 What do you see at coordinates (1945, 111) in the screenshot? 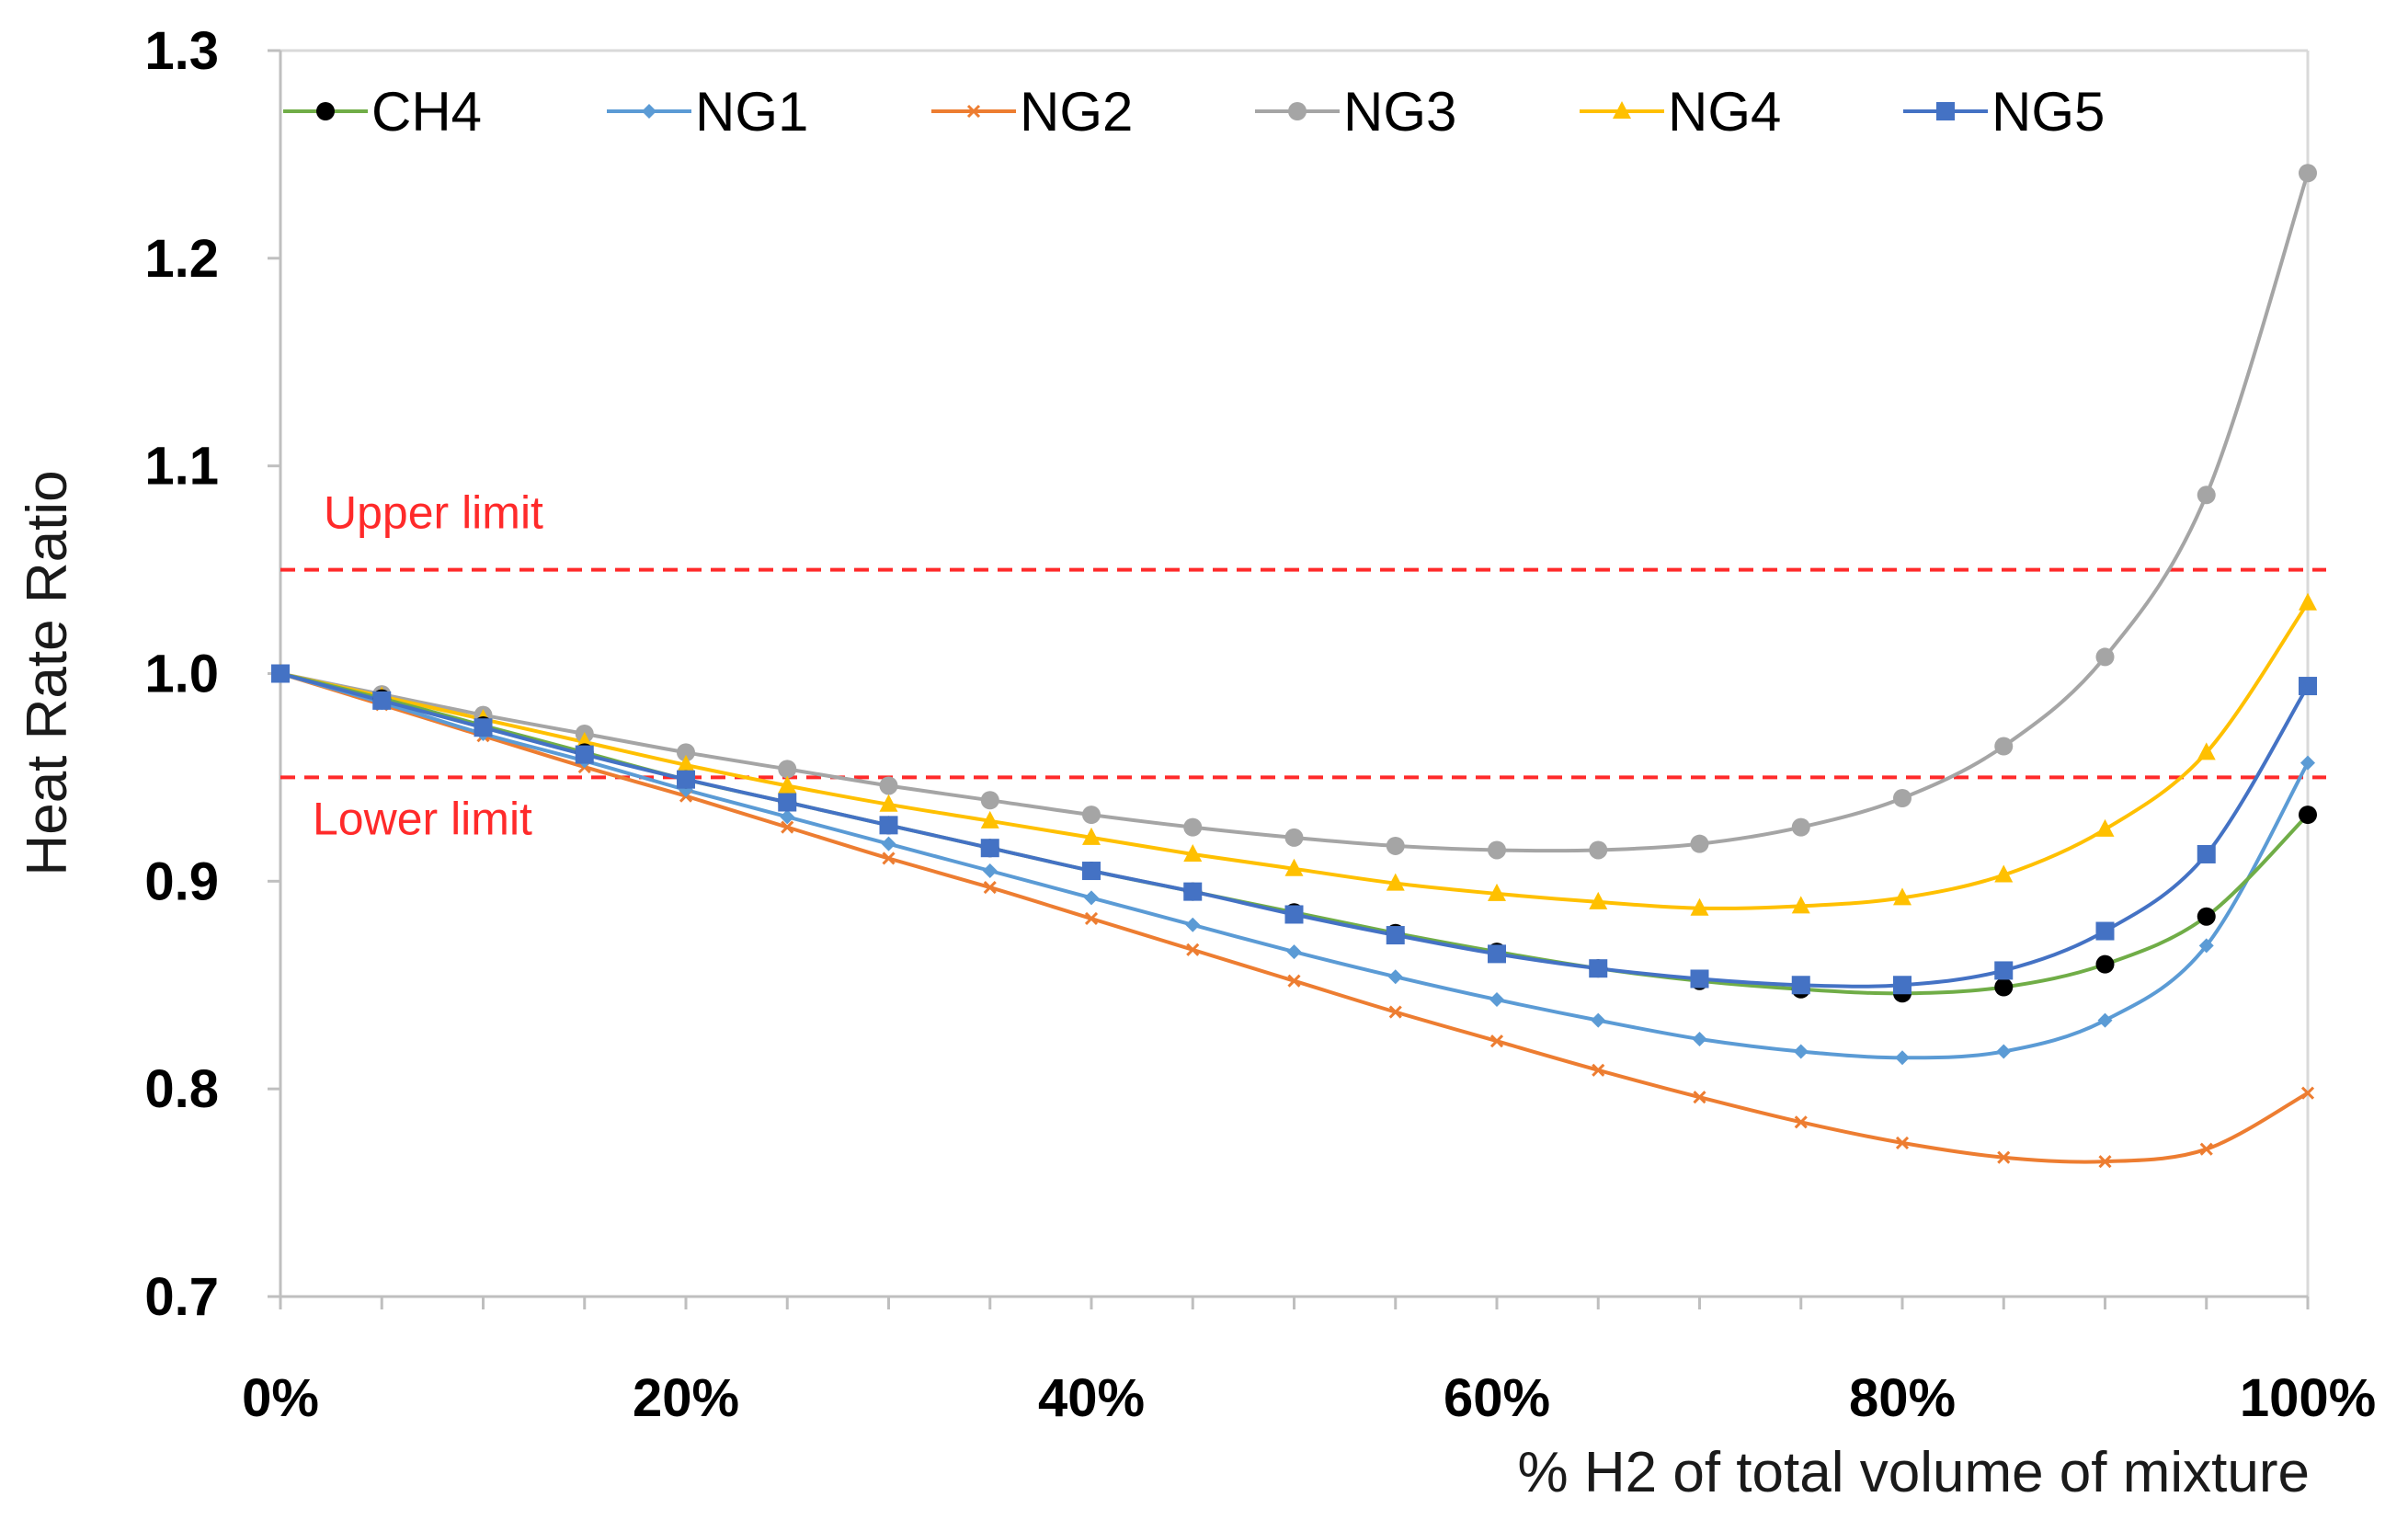
I see `legend-marker-ng5` at bounding box center [1945, 111].